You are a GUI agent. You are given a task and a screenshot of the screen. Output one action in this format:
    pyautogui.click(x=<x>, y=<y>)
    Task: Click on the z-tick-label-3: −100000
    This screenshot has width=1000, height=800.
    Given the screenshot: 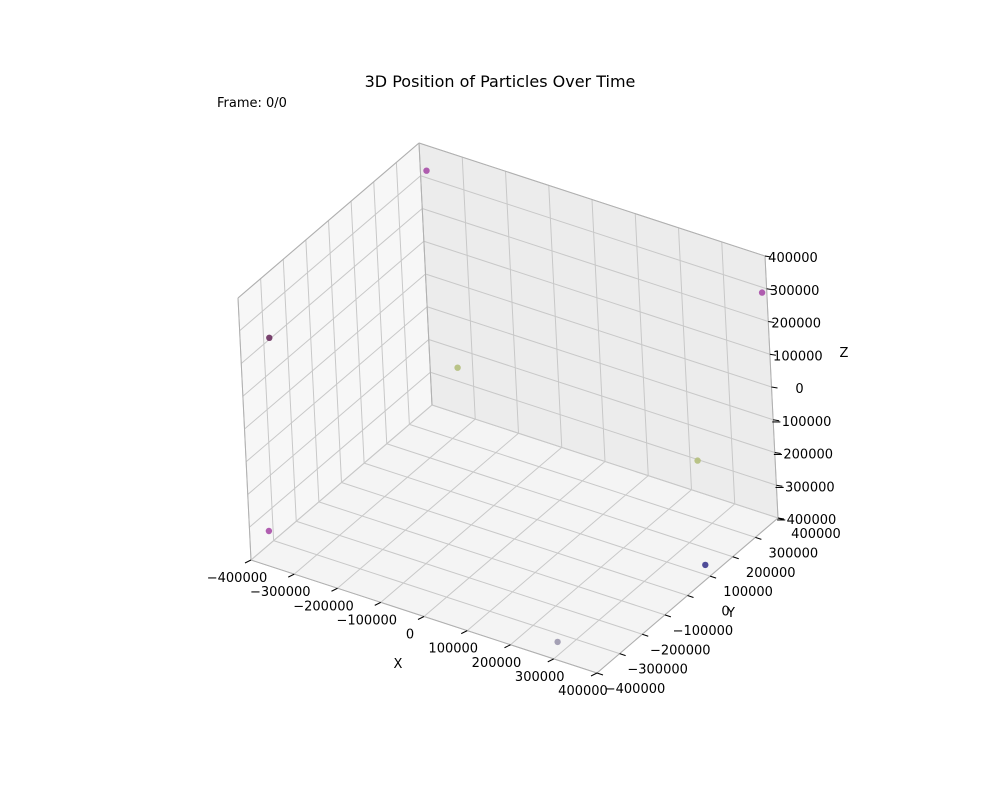 What is the action you would take?
    pyautogui.click(x=801, y=422)
    